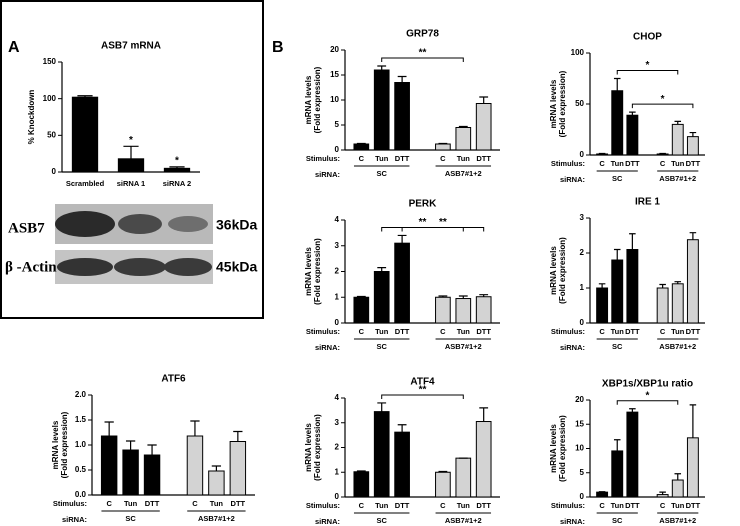  What do you see at coordinates (422, 34) in the screenshot?
I see `chart-title: GRP78` at bounding box center [422, 34].